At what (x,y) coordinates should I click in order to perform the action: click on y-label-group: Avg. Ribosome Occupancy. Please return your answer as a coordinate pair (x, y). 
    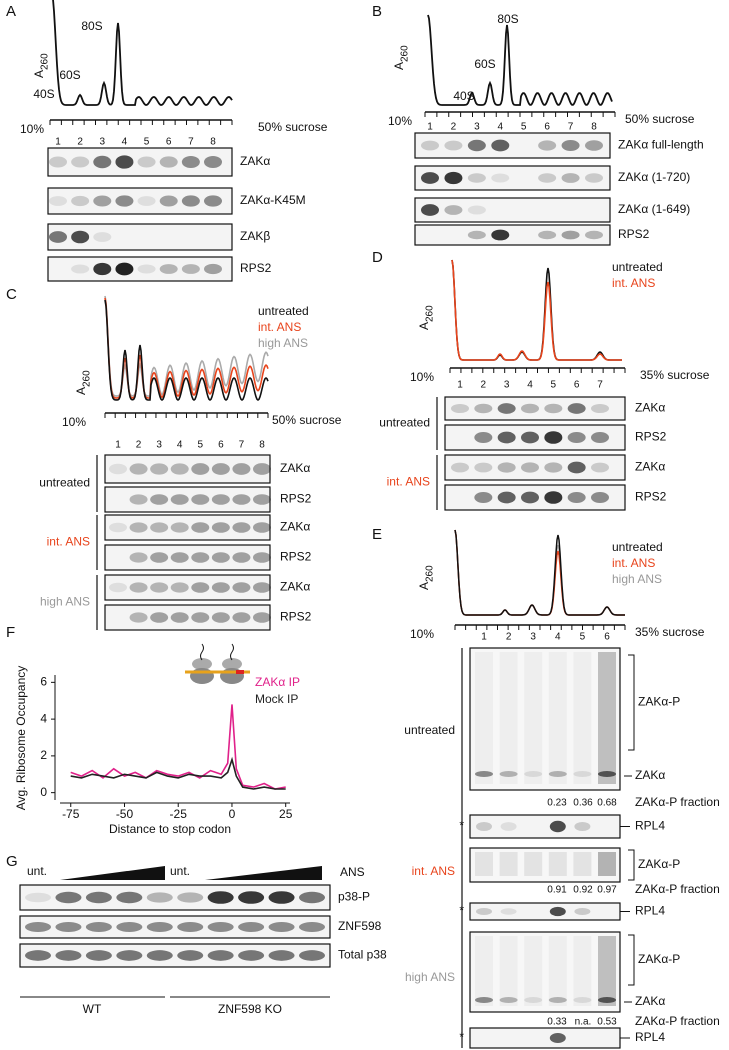
    Looking at the image, I should click on (21, 738).